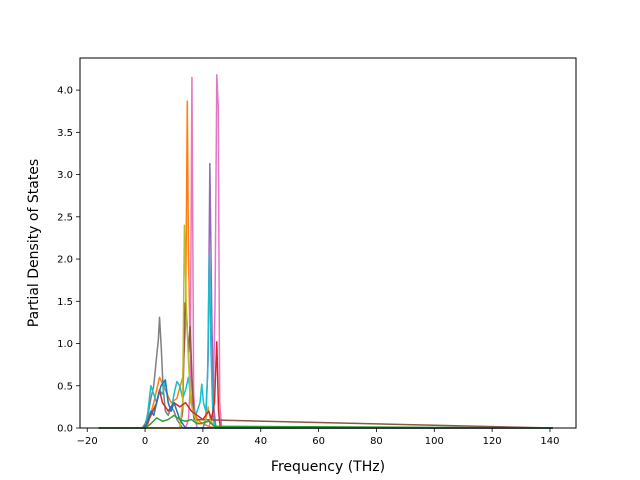 The width and height of the screenshot is (640, 480). I want to click on x-tick-label: 60, so click(318, 441).